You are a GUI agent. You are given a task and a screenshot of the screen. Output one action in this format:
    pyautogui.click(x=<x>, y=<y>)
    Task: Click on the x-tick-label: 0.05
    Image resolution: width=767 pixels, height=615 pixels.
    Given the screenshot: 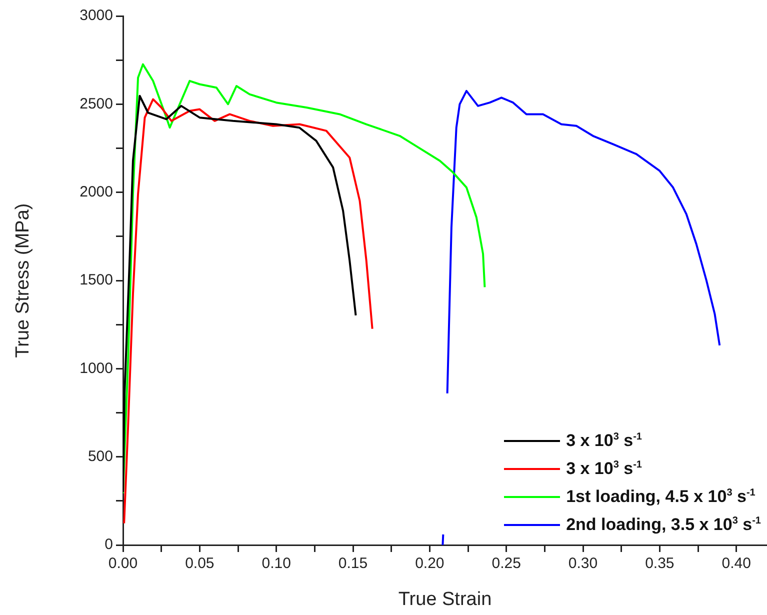 What is the action you would take?
    pyautogui.click(x=199, y=563)
    